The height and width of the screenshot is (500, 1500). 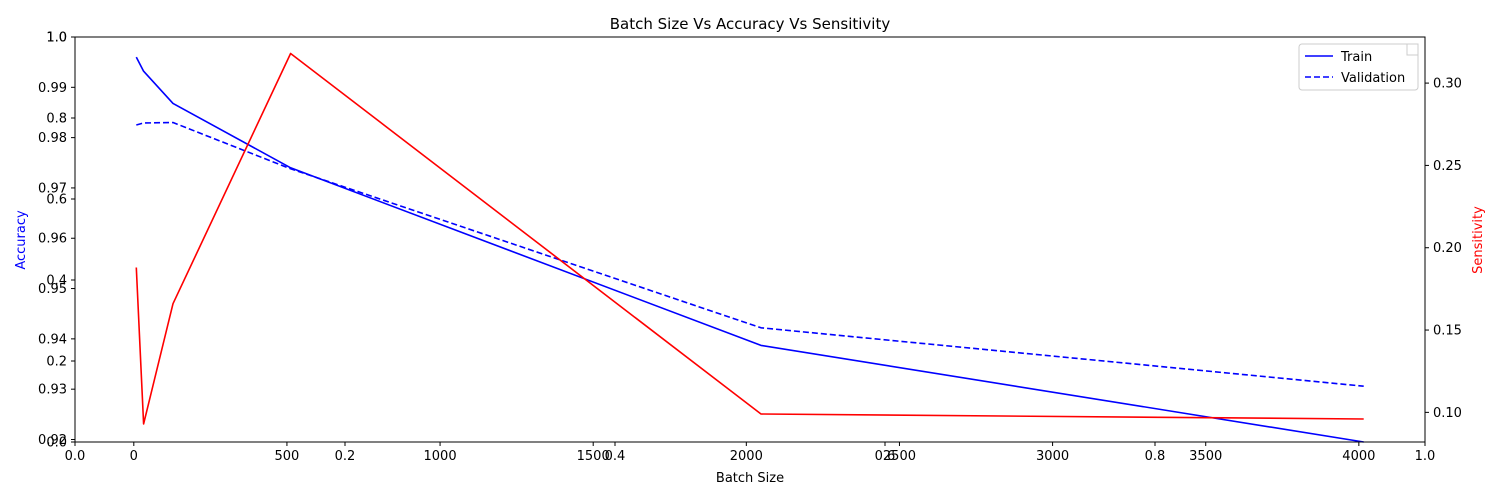 I want to click on right-y-tick-label: 0.25, so click(x=1447, y=166).